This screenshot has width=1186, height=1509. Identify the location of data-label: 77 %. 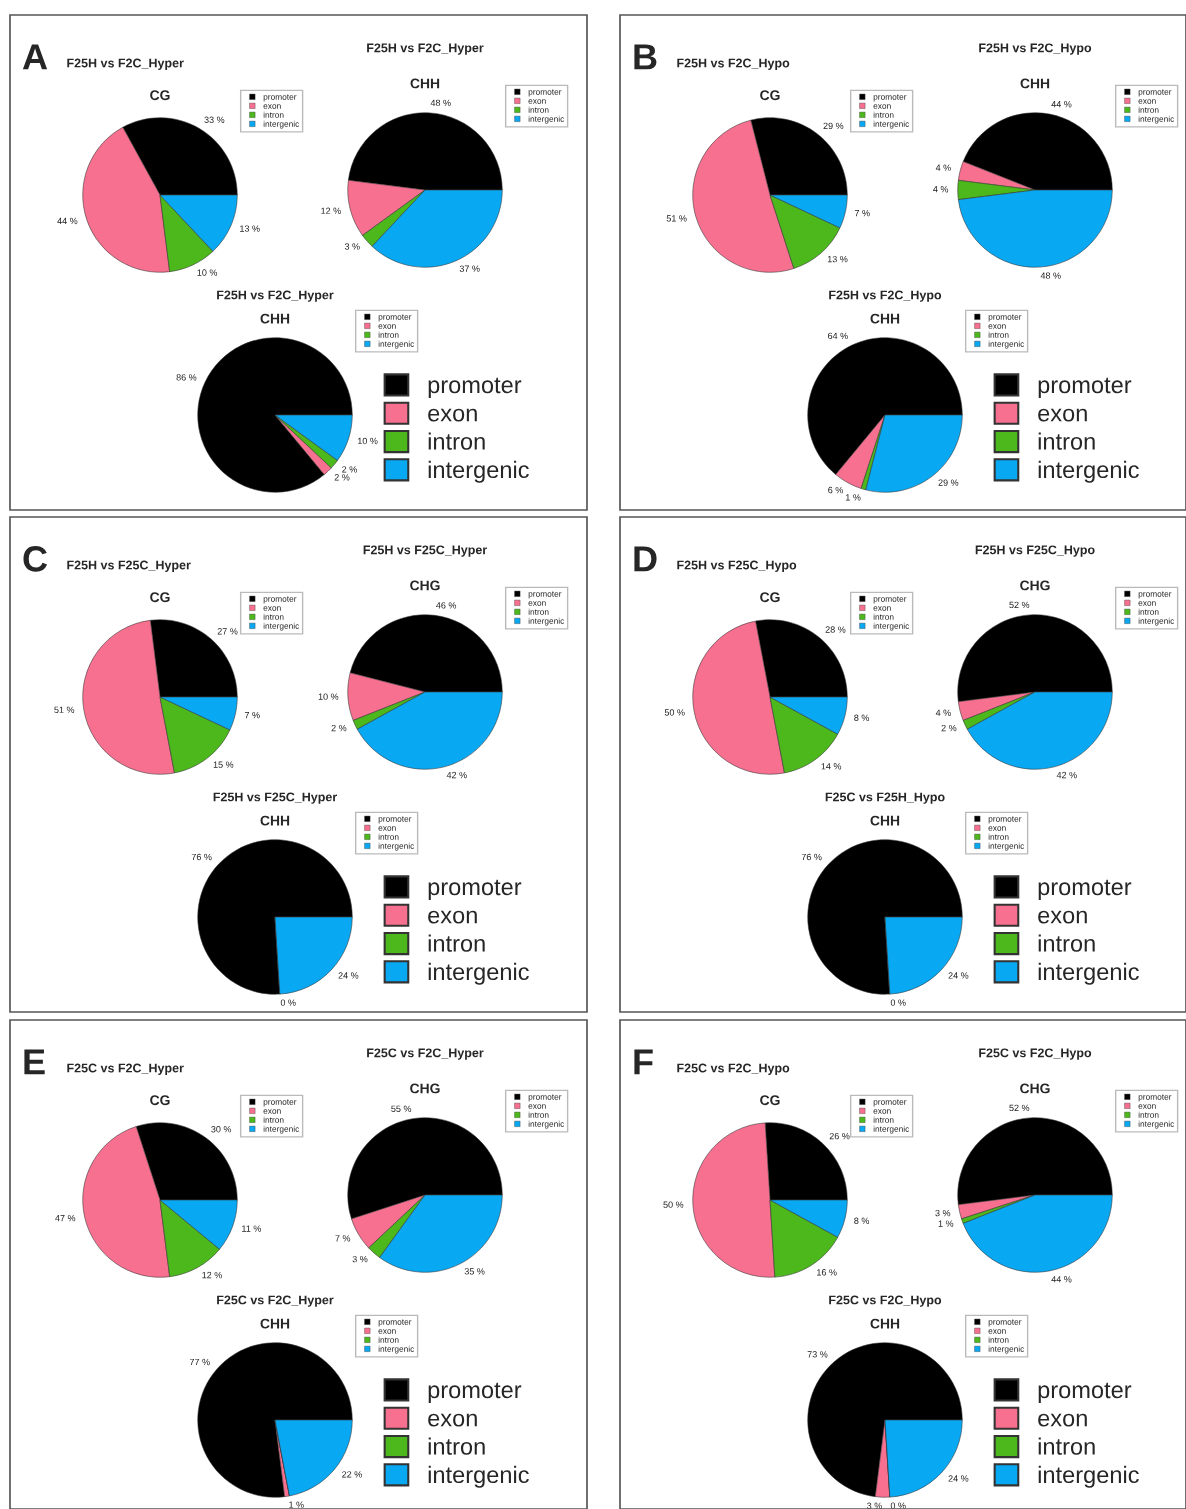
(199, 1362).